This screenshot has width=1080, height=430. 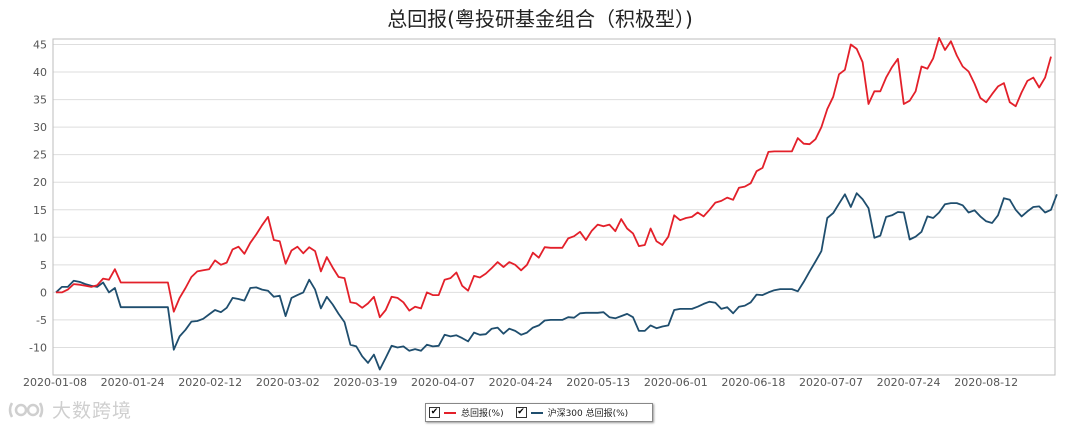 I want to click on x-tick-label: 2020-03-19, so click(x=365, y=382).